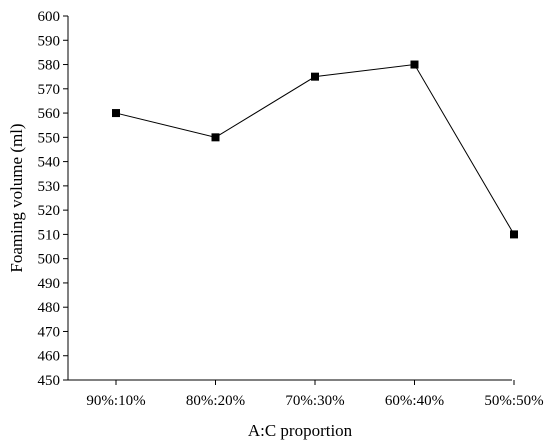 This screenshot has height=446, width=550. Describe the element at coordinates (49, 332) in the screenshot. I see `y-tick-label: 470` at that location.